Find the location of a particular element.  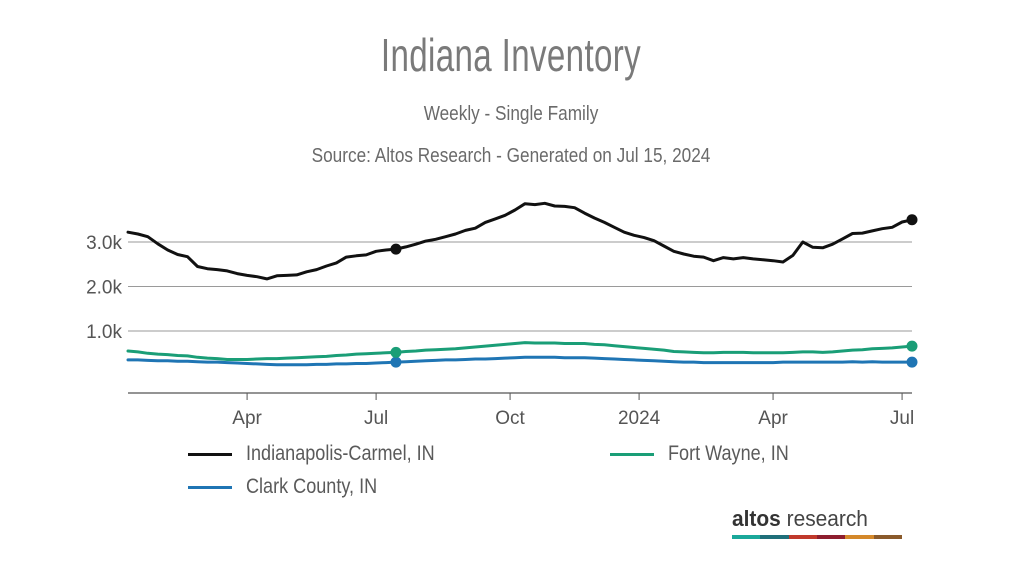

series-line-fort-wayne is located at coordinates (520, 351).